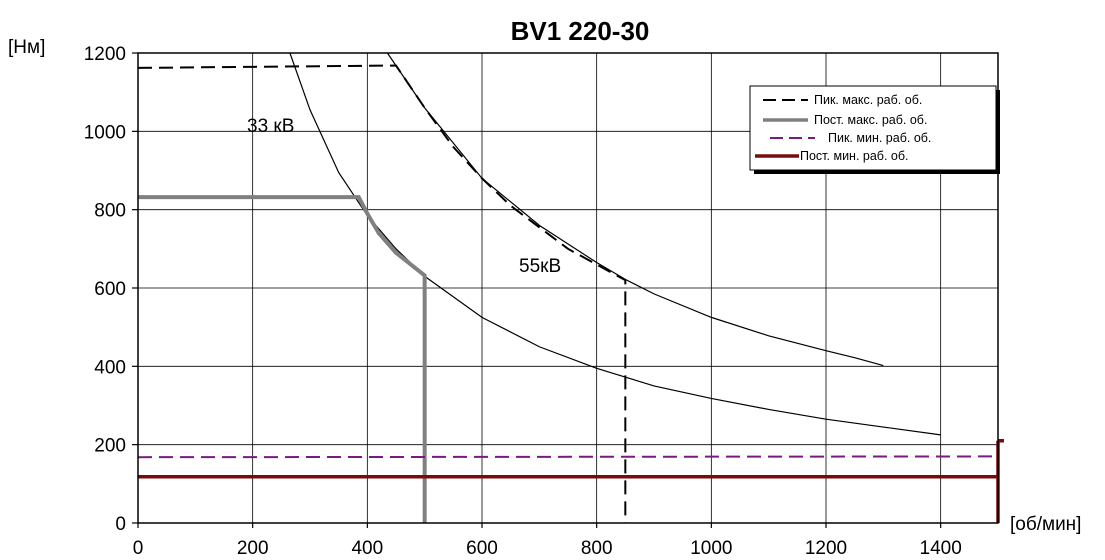 Image resolution: width=1105 pixels, height=560 pixels. I want to click on legend-label: Пик. макс. раб. об., so click(868, 100).